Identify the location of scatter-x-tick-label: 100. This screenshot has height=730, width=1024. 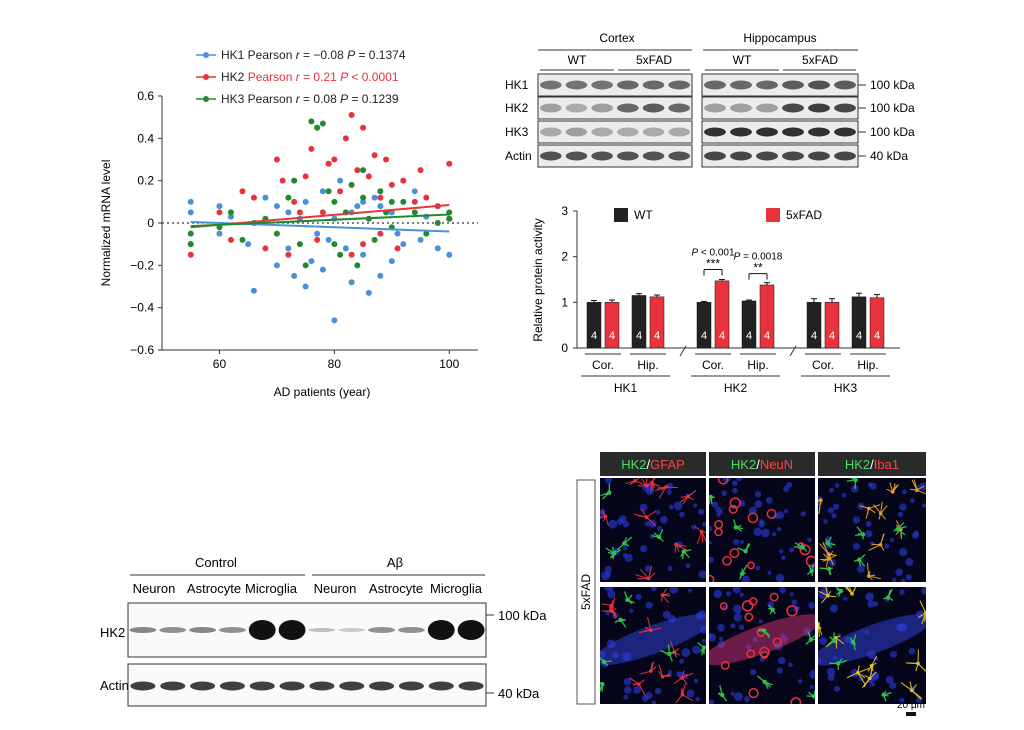
(449, 364).